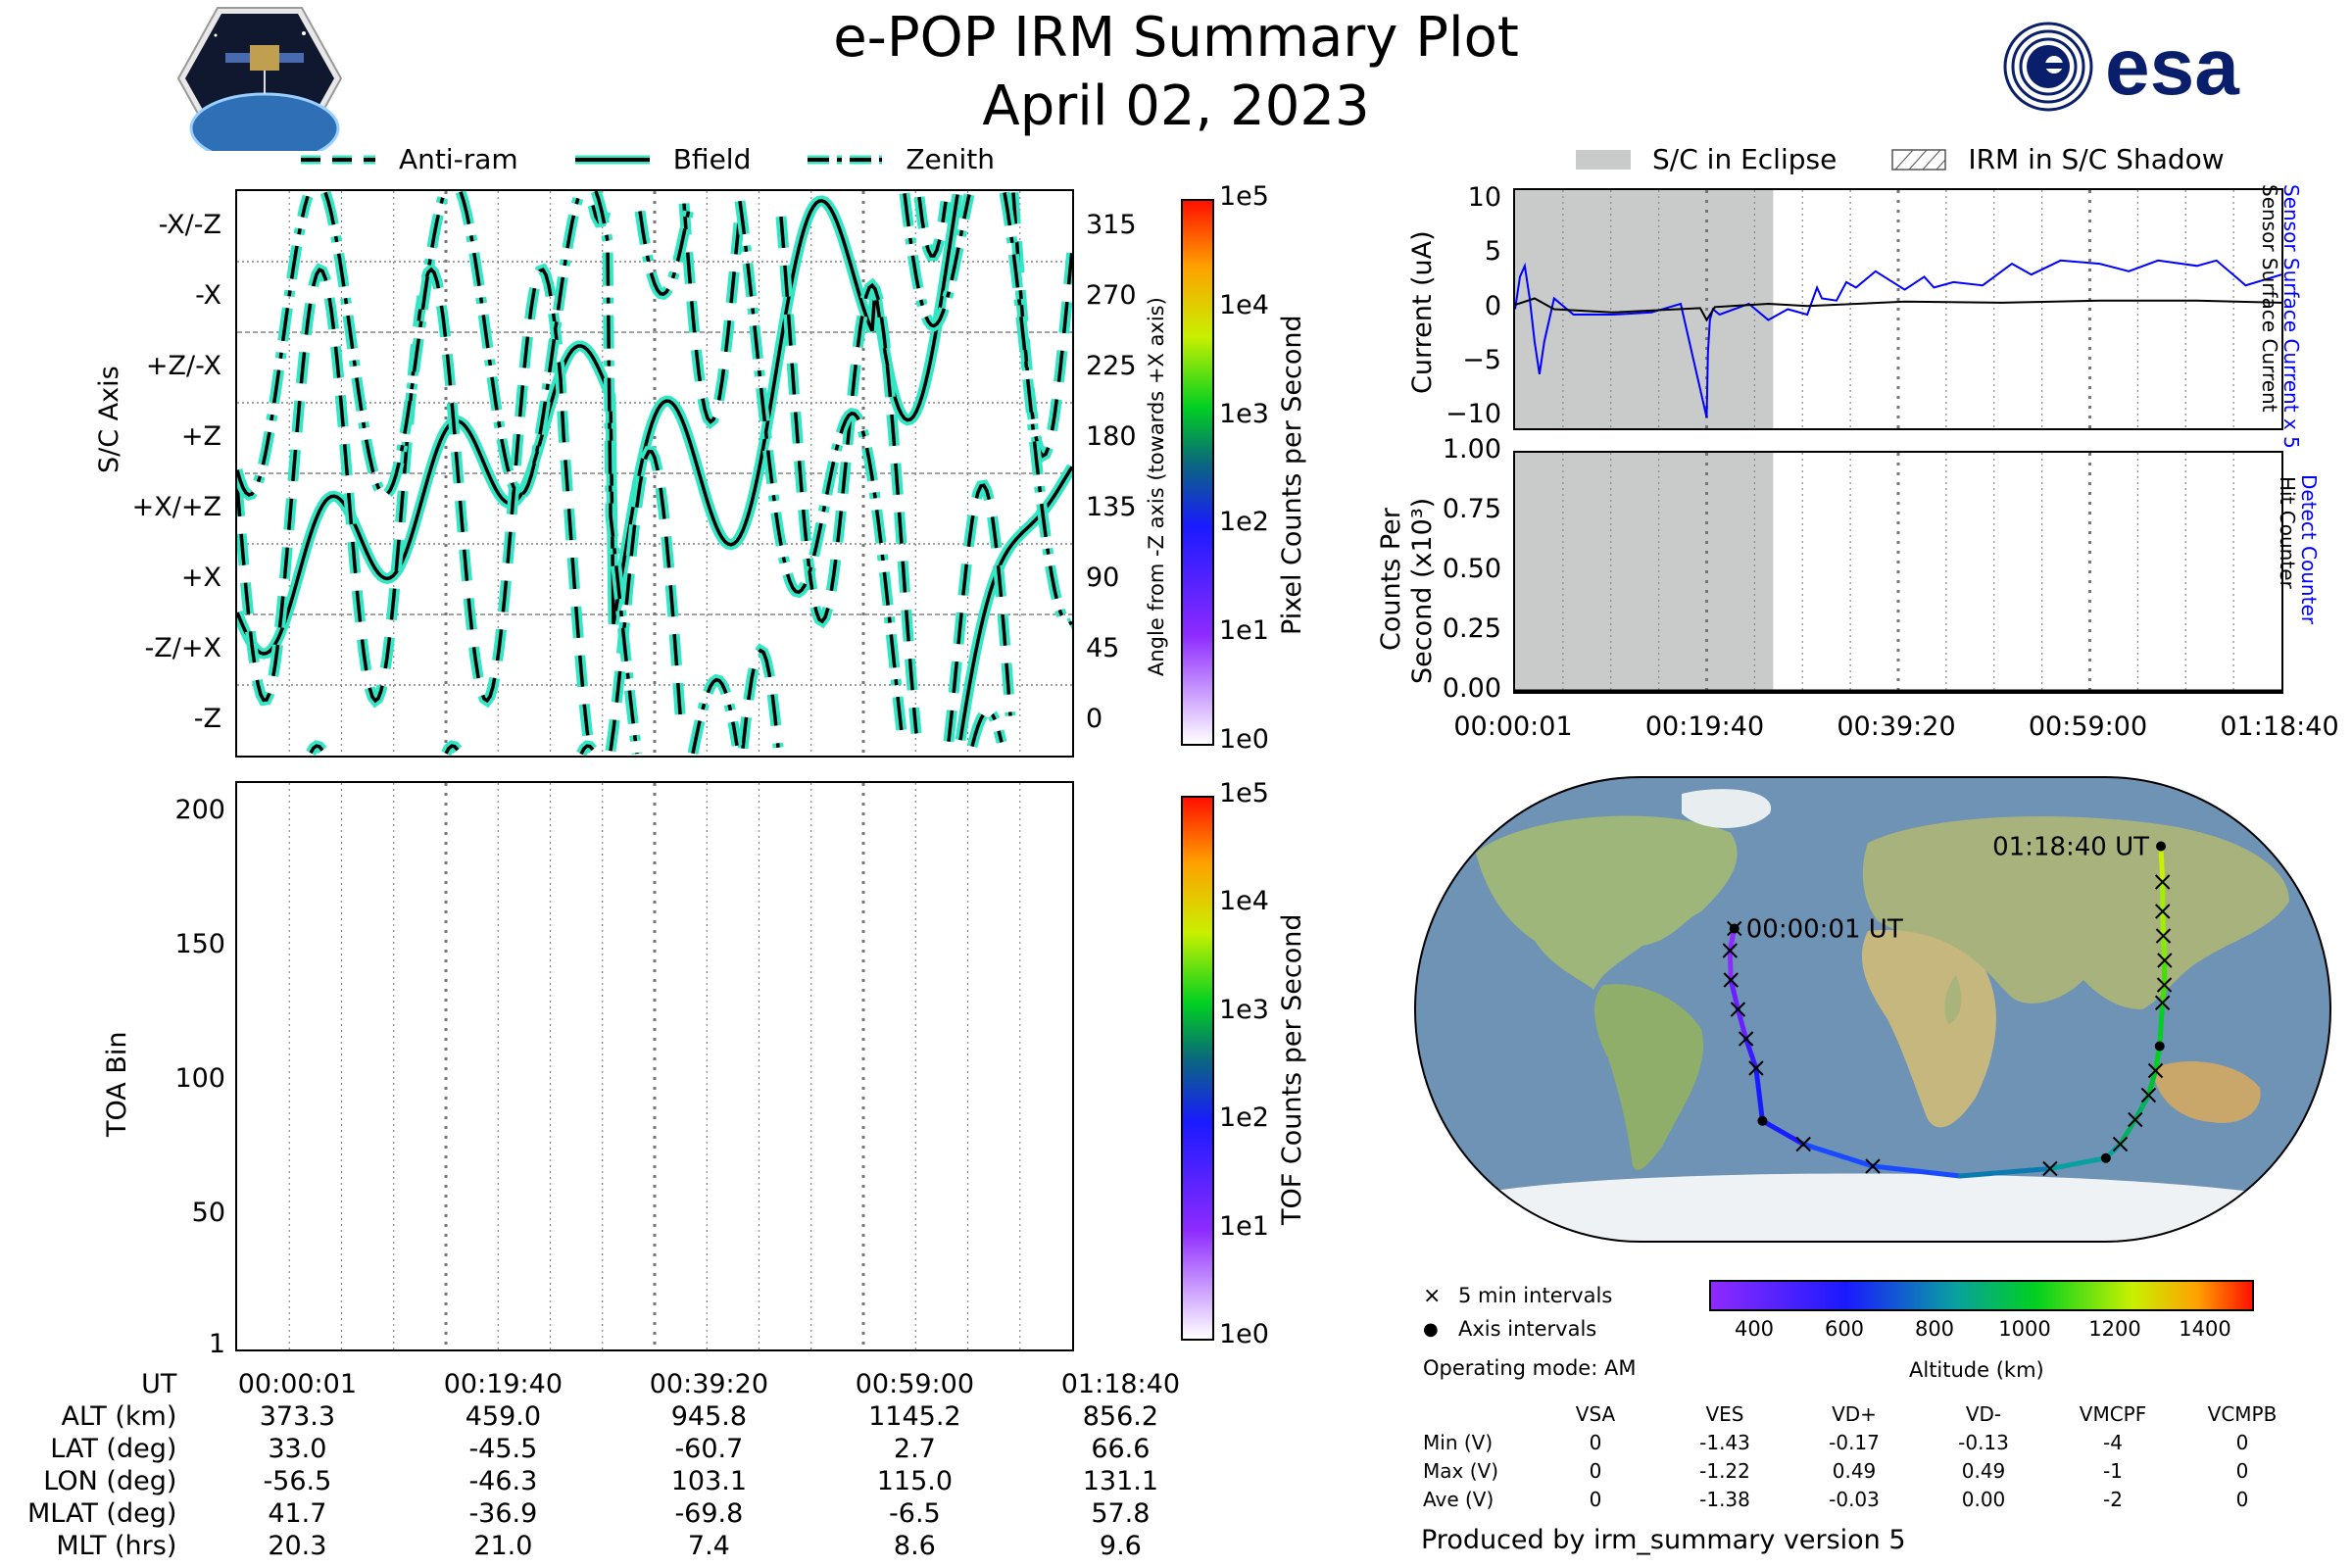 The height and width of the screenshot is (1568, 2352). Describe the element at coordinates (2291, 316) in the screenshot. I see `current-right-label-blue: Sensor Surface Current x 5` at that location.